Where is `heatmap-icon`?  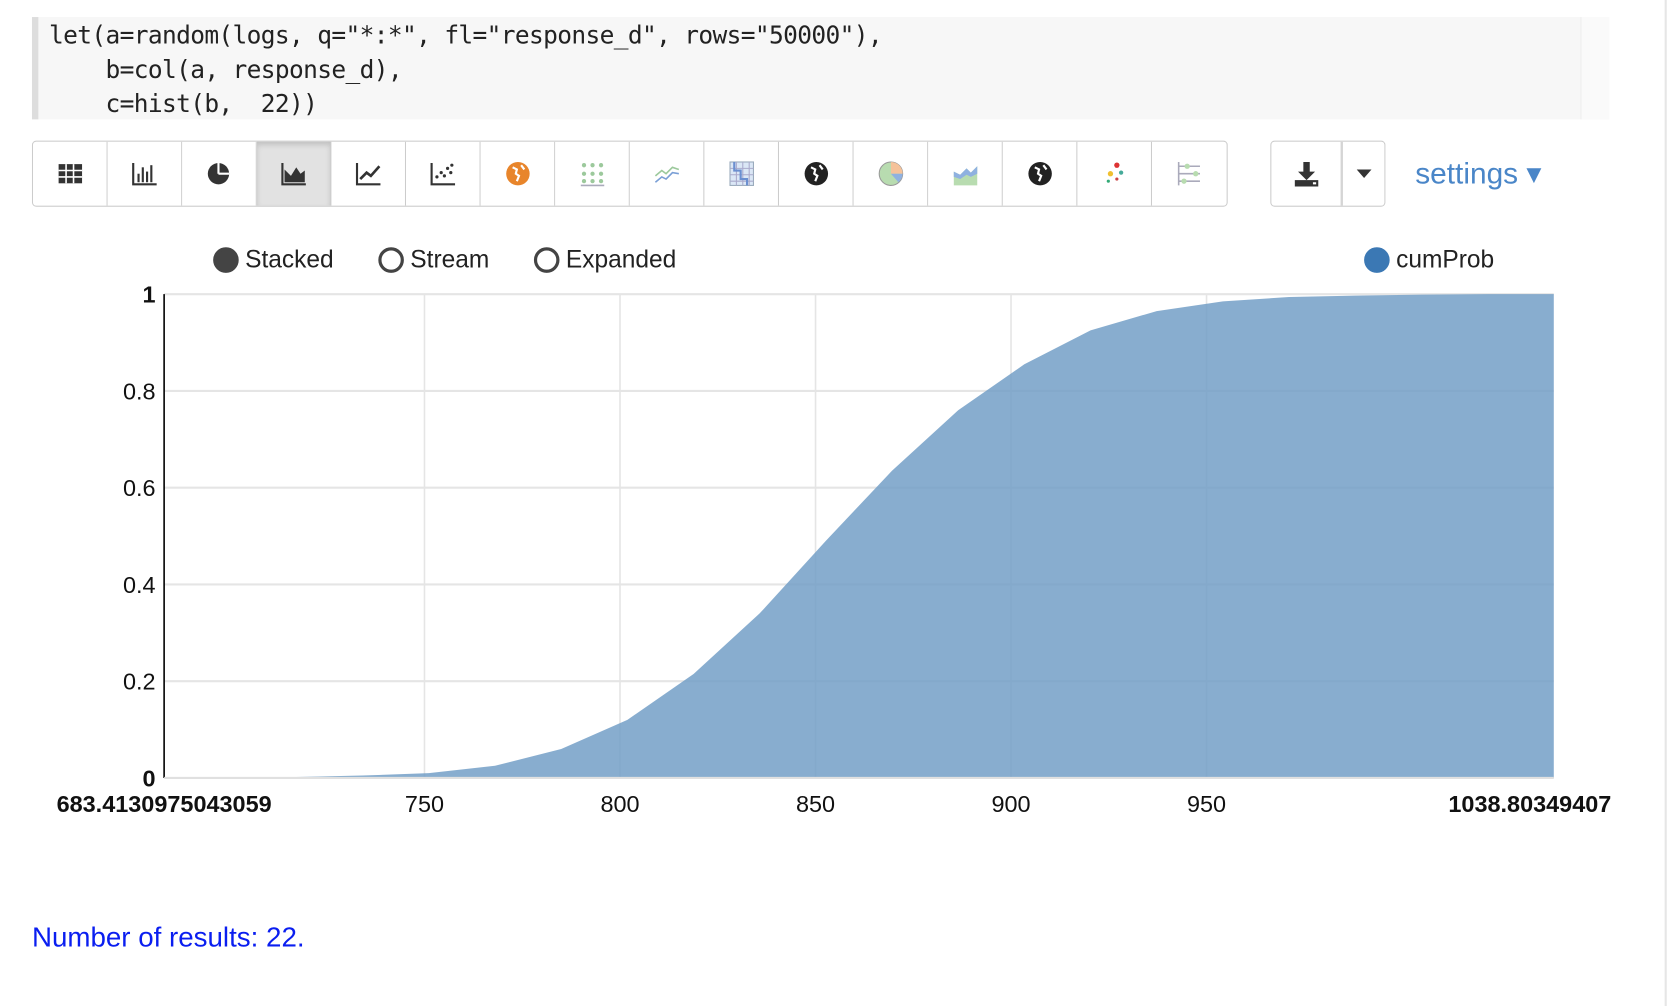
heatmap-icon is located at coordinates (741, 173).